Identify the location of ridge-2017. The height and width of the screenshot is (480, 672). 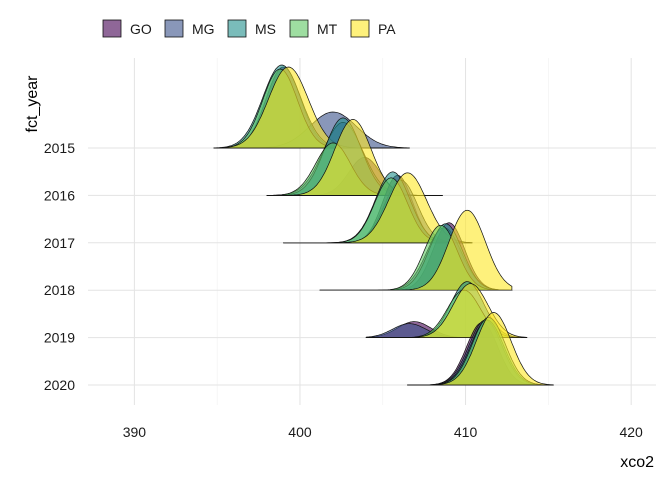
(378, 207).